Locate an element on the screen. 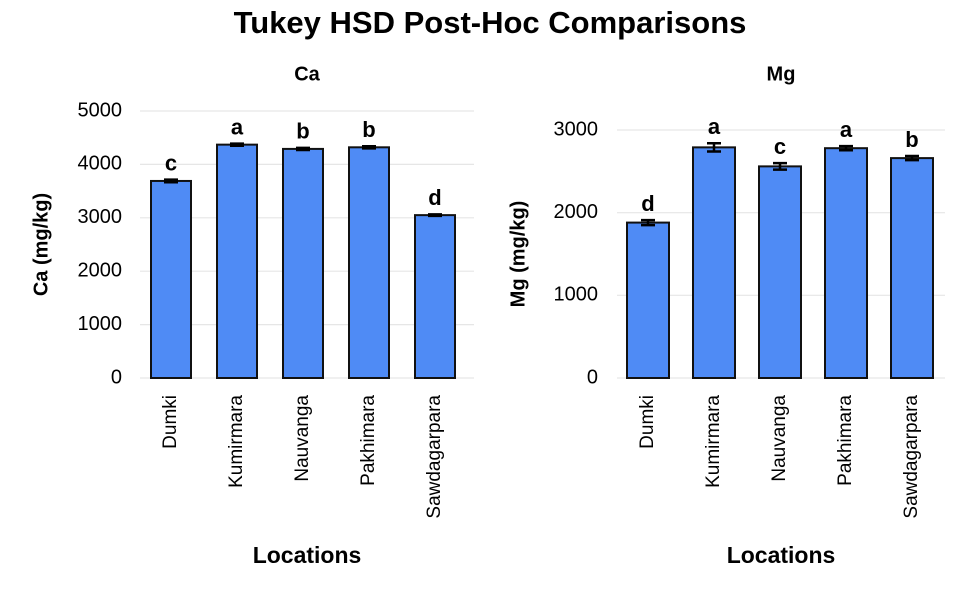  panel-title: Ca is located at coordinates (307, 74).